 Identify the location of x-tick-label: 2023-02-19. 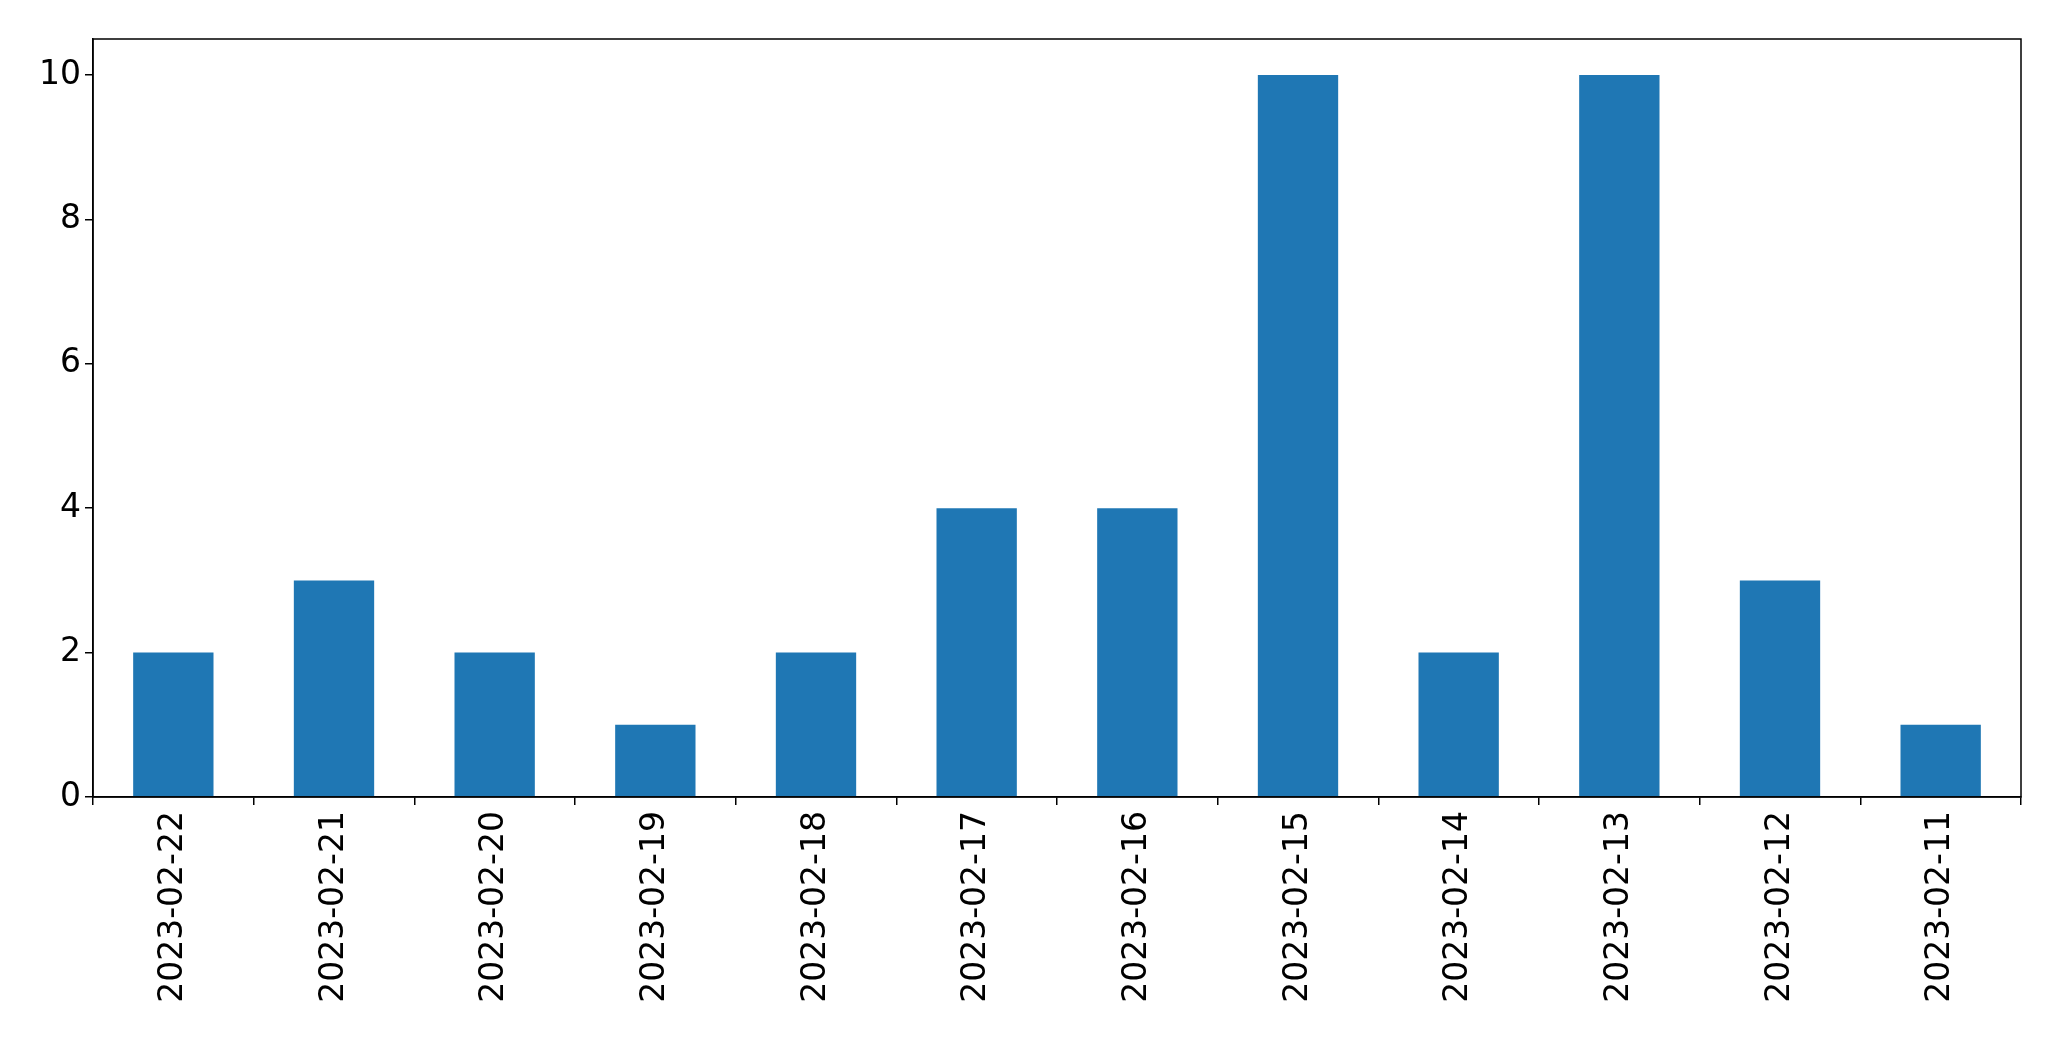
(652, 907).